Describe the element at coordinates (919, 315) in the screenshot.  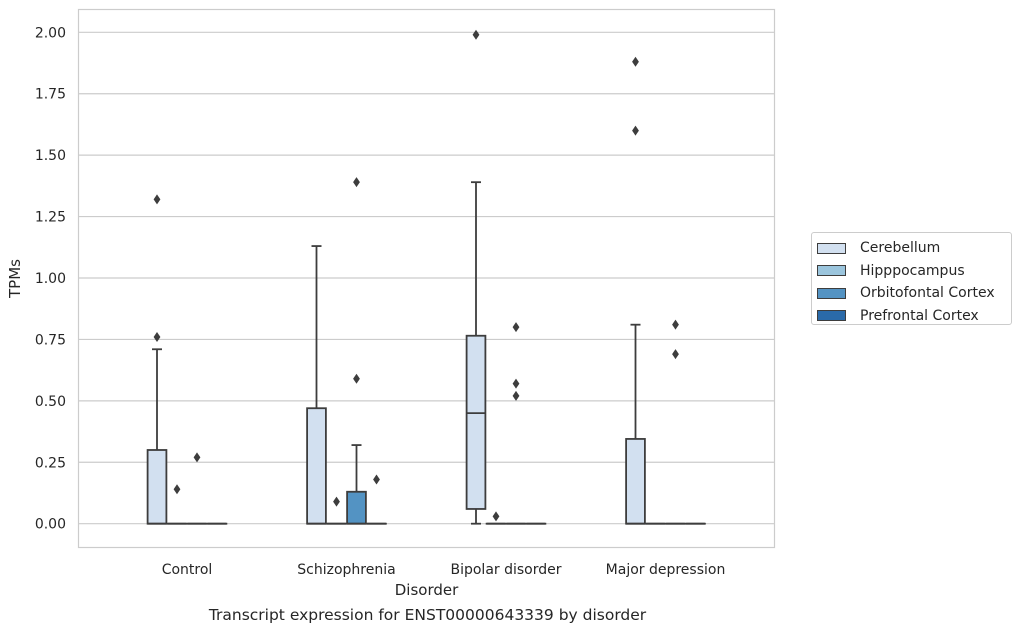
I see `legend-label-prefrontal-cortex: Prefrontal Cortex` at that location.